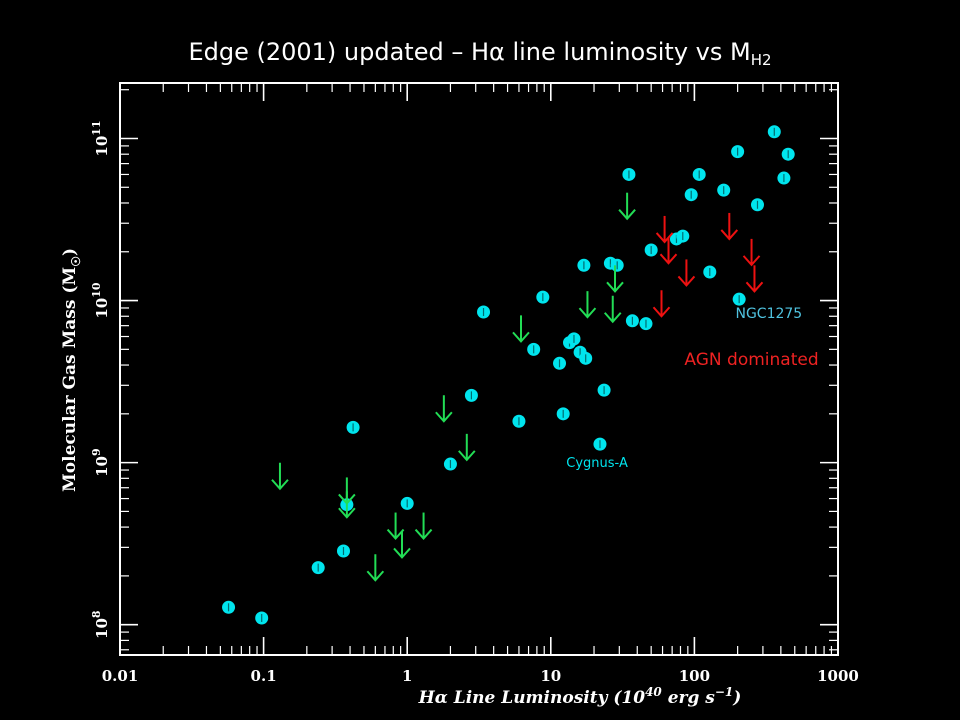 This screenshot has width=960, height=720. I want to click on x-axis-label: Hα Line Luminosity (1040 erg s−1), so click(580, 696).